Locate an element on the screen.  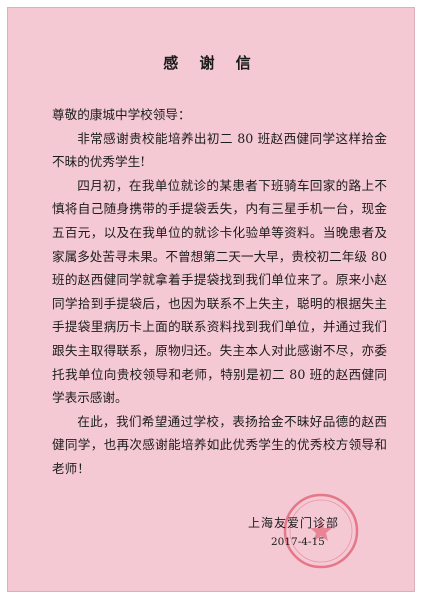
official-seal-icon is located at coordinates (321, 531).